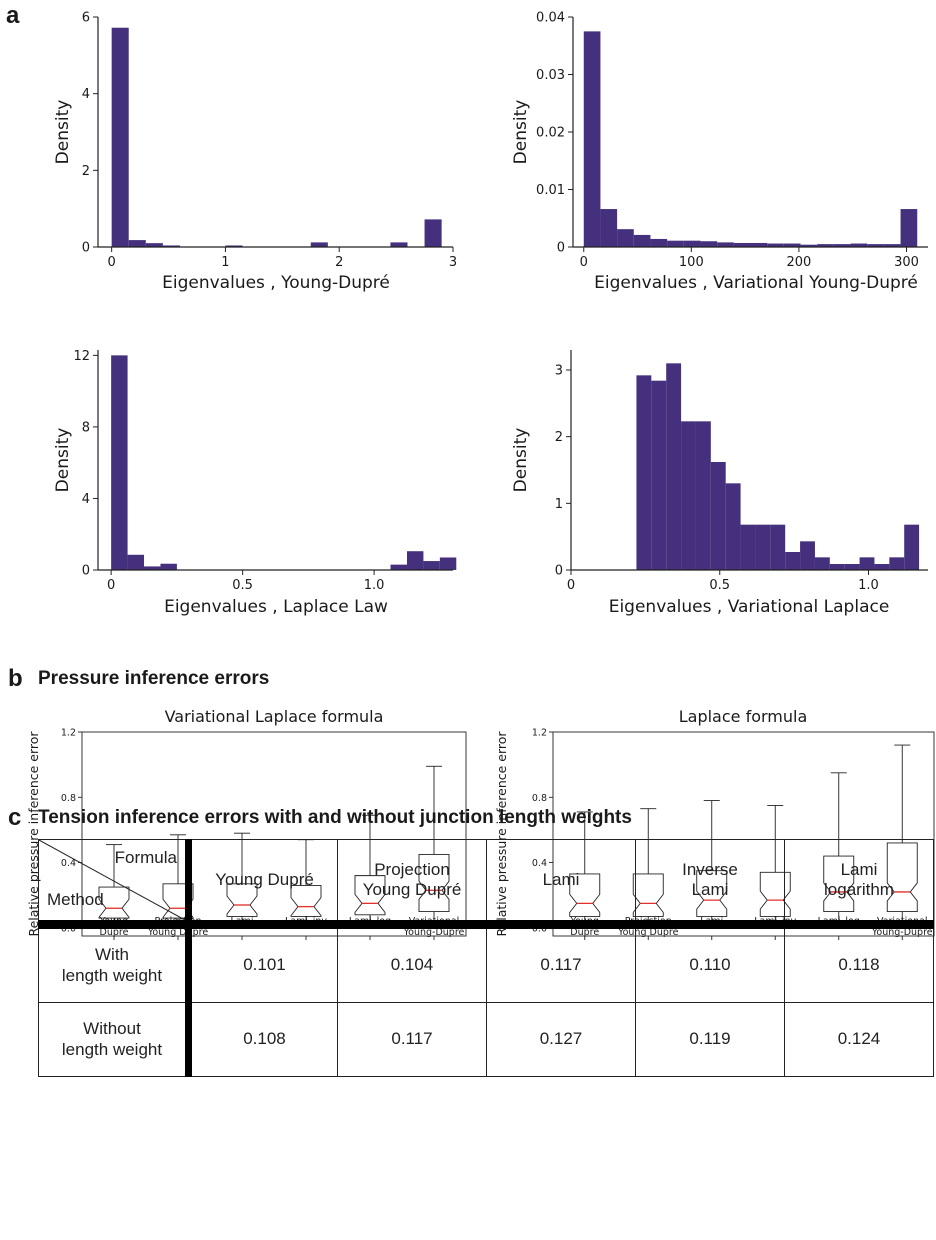  I want to click on table-row-header: With length weight, so click(115, 963).